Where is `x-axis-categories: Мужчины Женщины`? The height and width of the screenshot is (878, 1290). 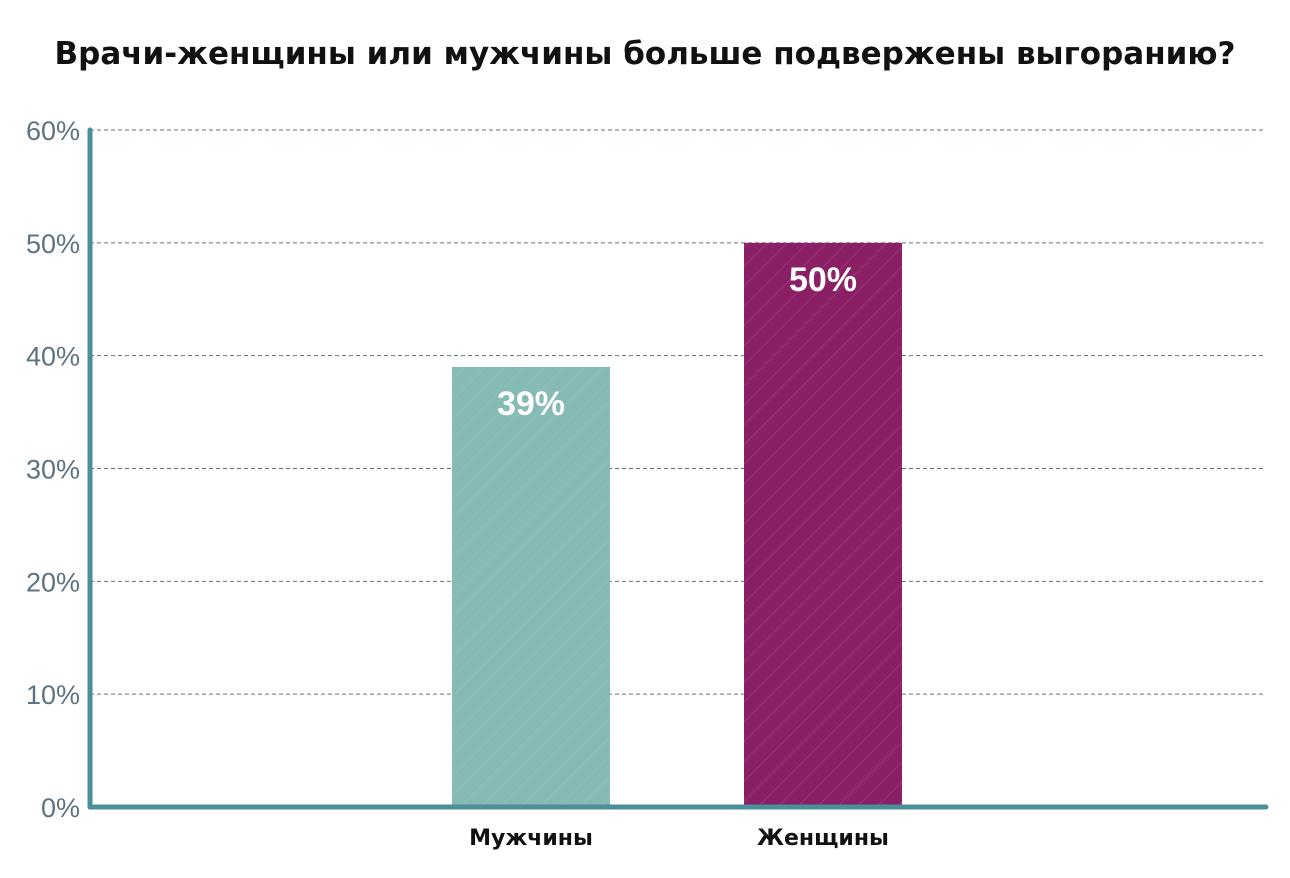 x-axis-categories: Мужчины Женщины is located at coordinates (679, 838).